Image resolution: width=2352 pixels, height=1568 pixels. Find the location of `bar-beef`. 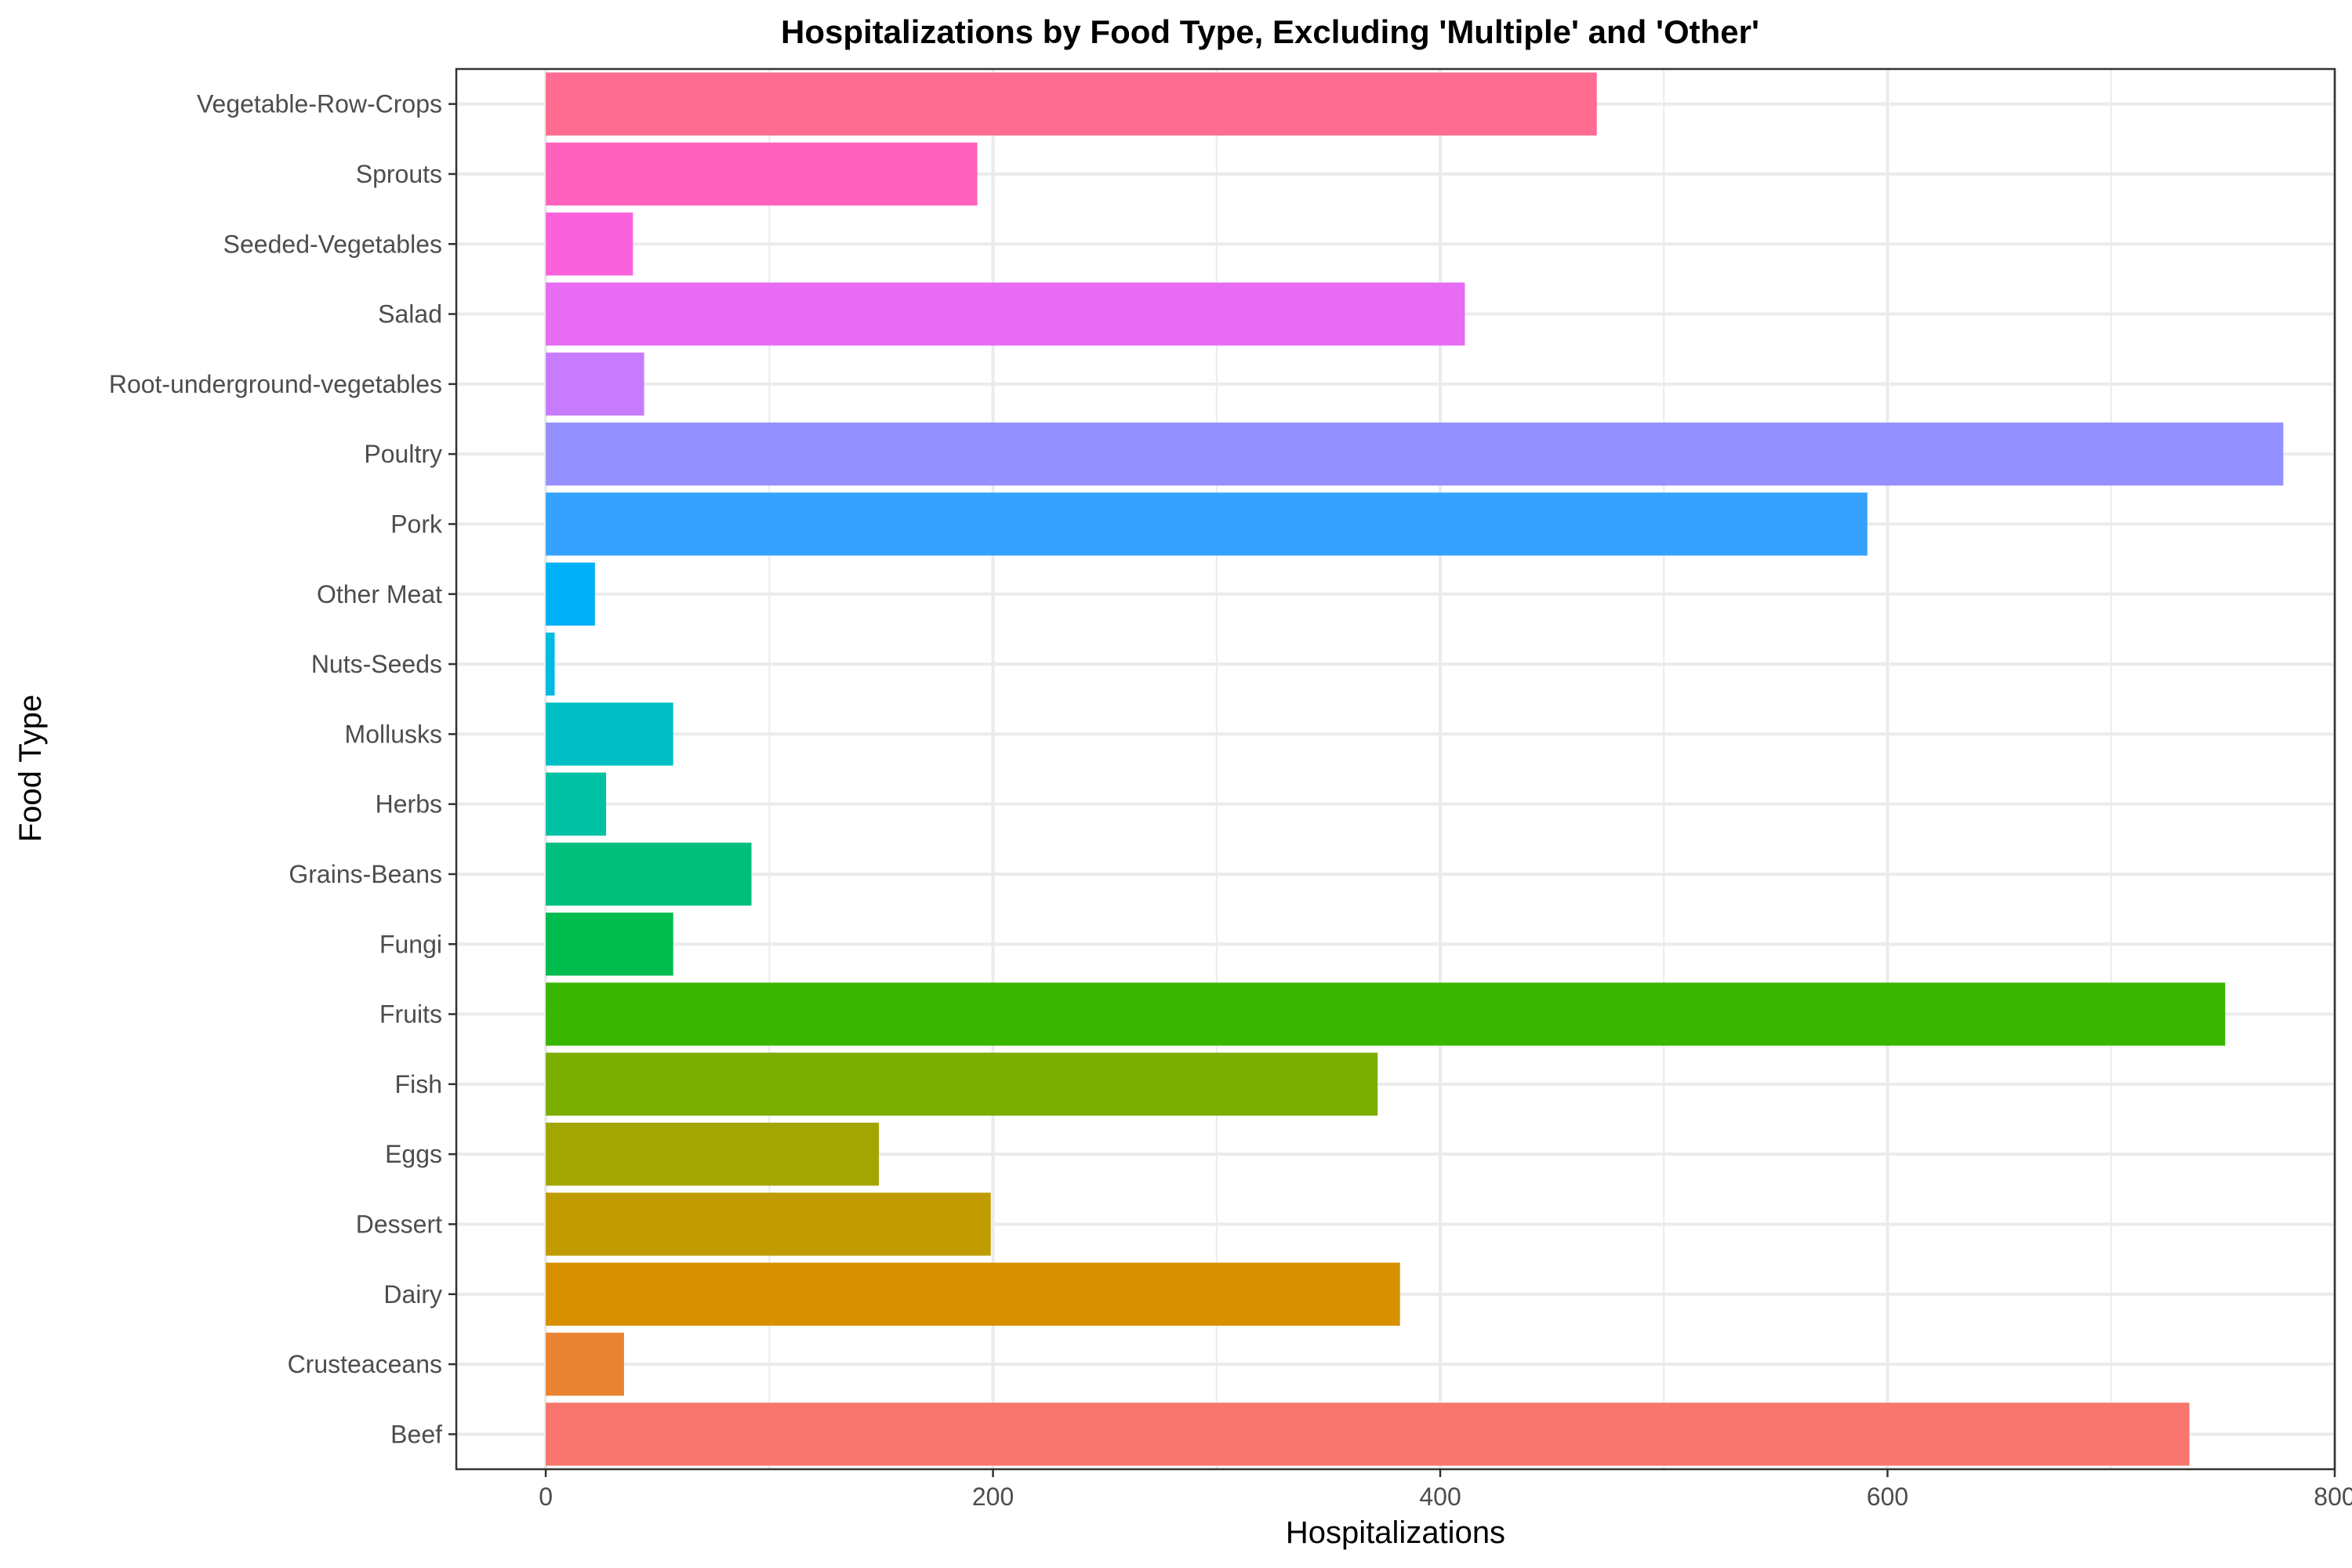

bar-beef is located at coordinates (1368, 1434).